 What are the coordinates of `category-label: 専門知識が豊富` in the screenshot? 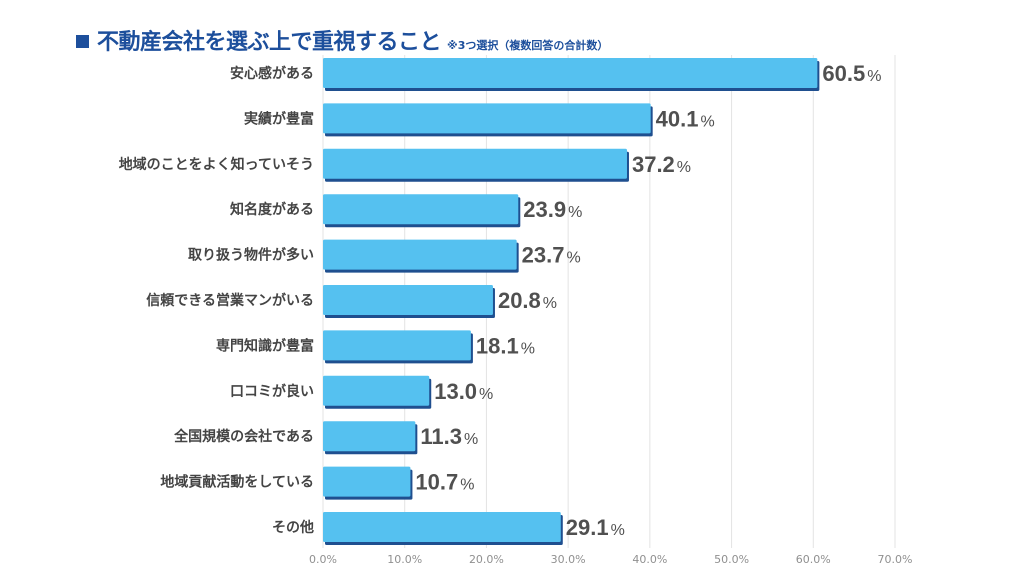 It's located at (265, 345).